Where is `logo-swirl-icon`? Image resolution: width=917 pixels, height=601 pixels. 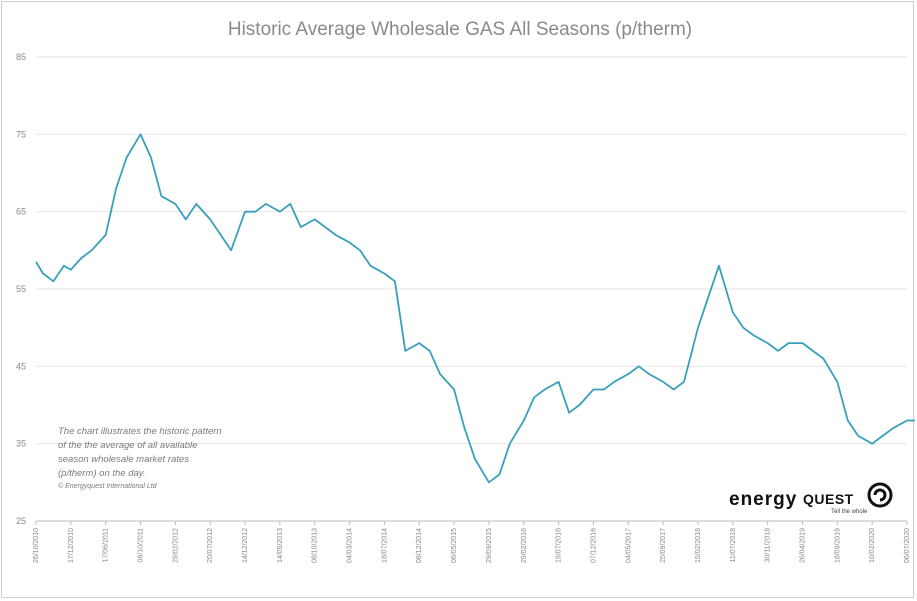
logo-swirl-icon is located at coordinates (880, 495).